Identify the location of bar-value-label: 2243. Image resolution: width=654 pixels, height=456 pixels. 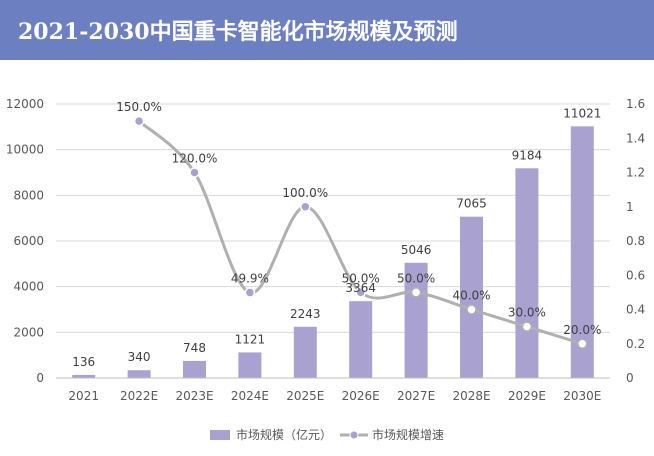
(305, 314).